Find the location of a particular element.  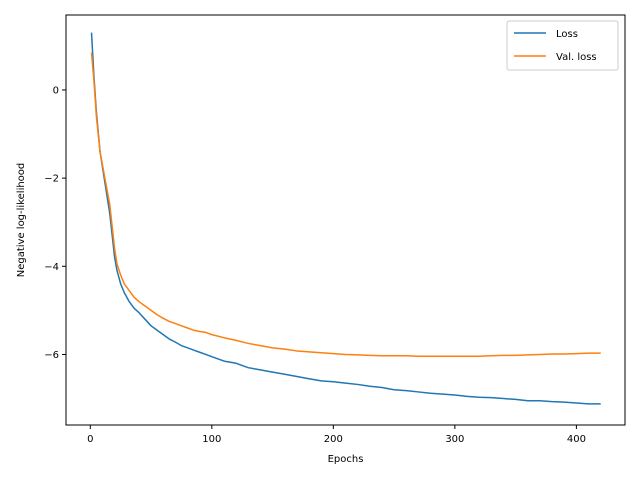

legend-label-loss: Loss is located at coordinates (567, 34).